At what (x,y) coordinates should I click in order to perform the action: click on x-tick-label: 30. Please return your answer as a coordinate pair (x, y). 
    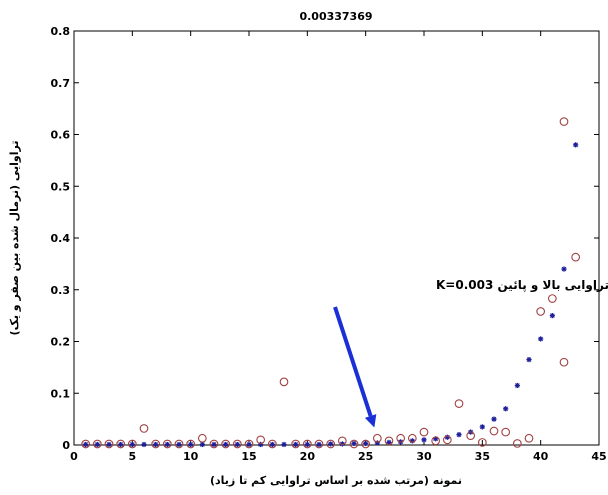
    Looking at the image, I should click on (424, 456).